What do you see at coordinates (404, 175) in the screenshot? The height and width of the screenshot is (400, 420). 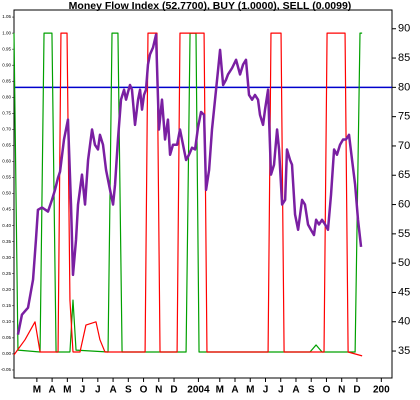 I see `y2-tick-label: 65` at bounding box center [404, 175].